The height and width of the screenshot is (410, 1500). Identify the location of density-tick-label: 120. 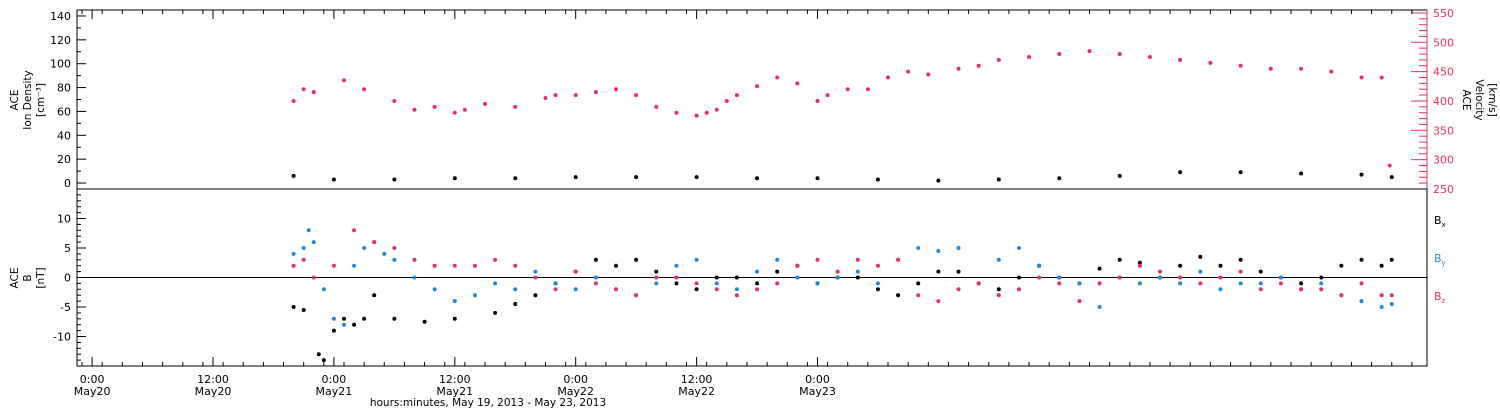
(60, 40).